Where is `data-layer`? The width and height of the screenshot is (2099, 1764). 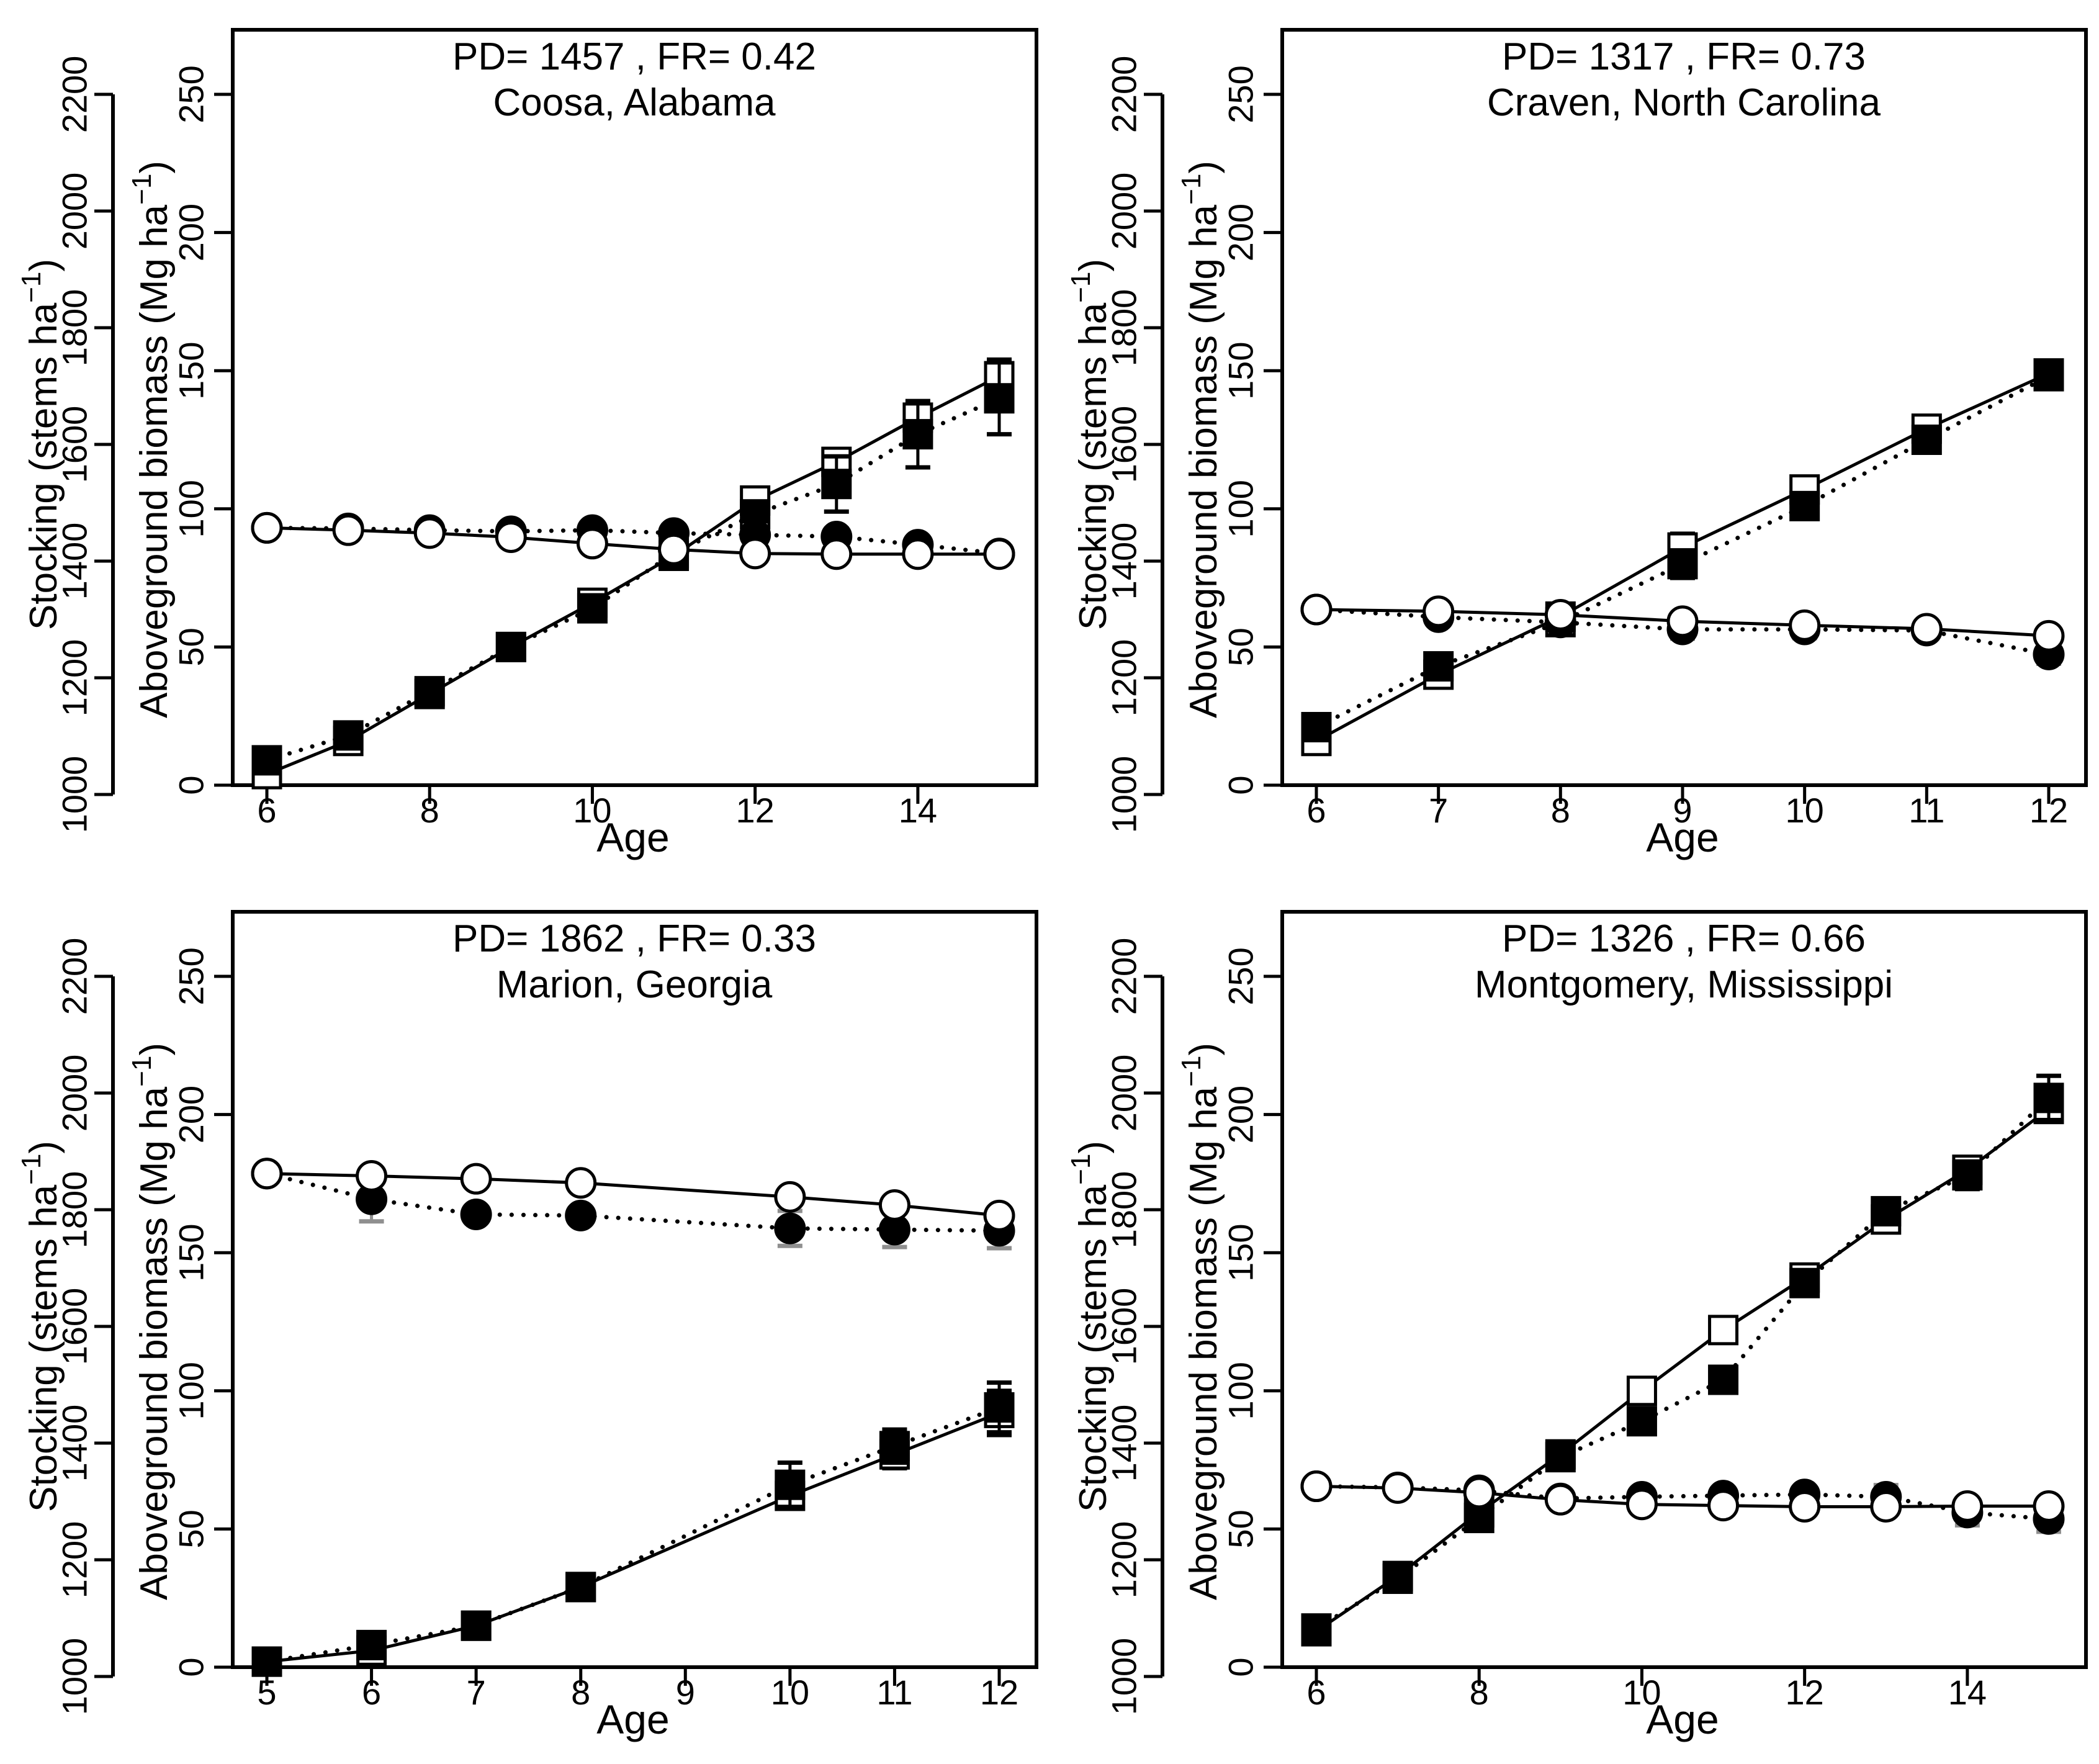 data-layer is located at coordinates (1682, 557).